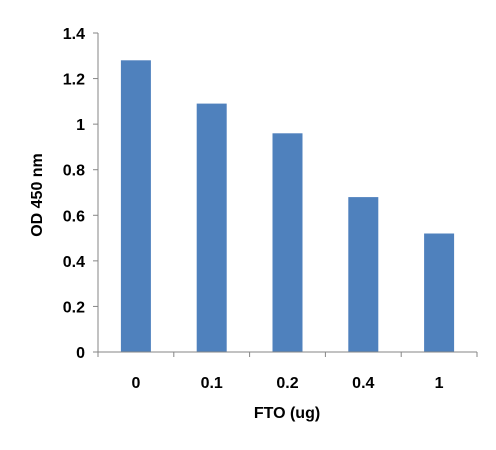 Image resolution: width=496 pixels, height=450 pixels. Describe the element at coordinates (80, 353) in the screenshot. I see `y-tick-label: 0` at that location.